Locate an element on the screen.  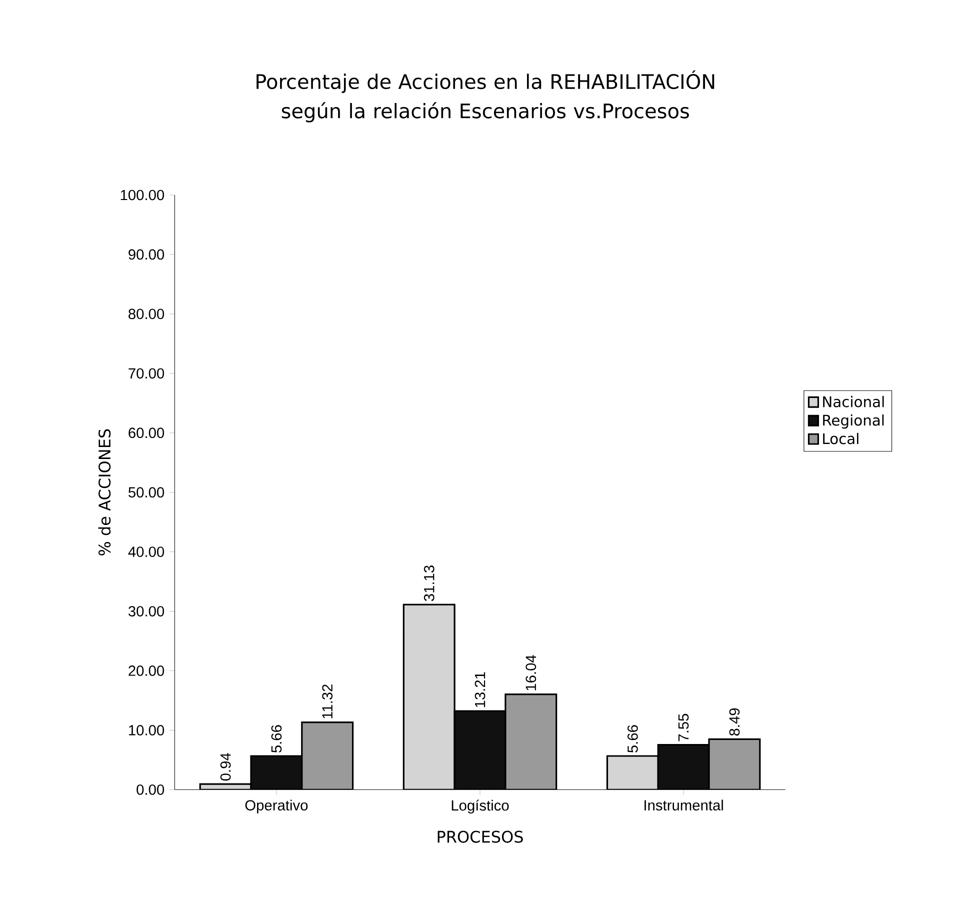
data-label: 13.21 is located at coordinates (480, 690).